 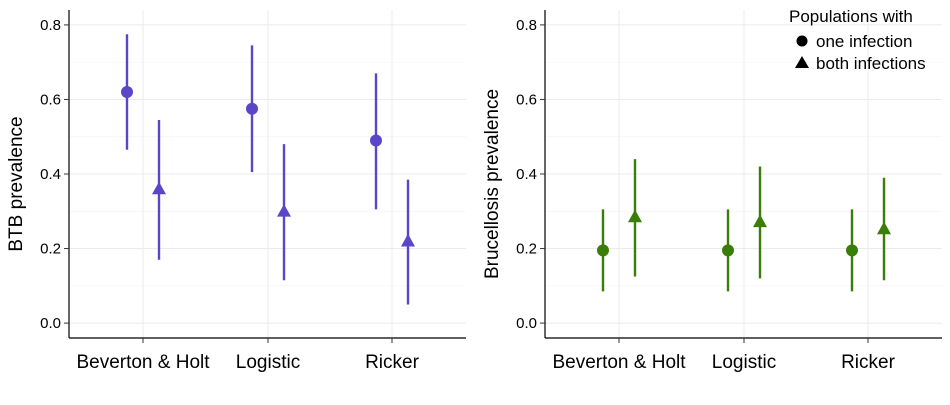 I want to click on legend-key-circle, so click(x=802, y=41).